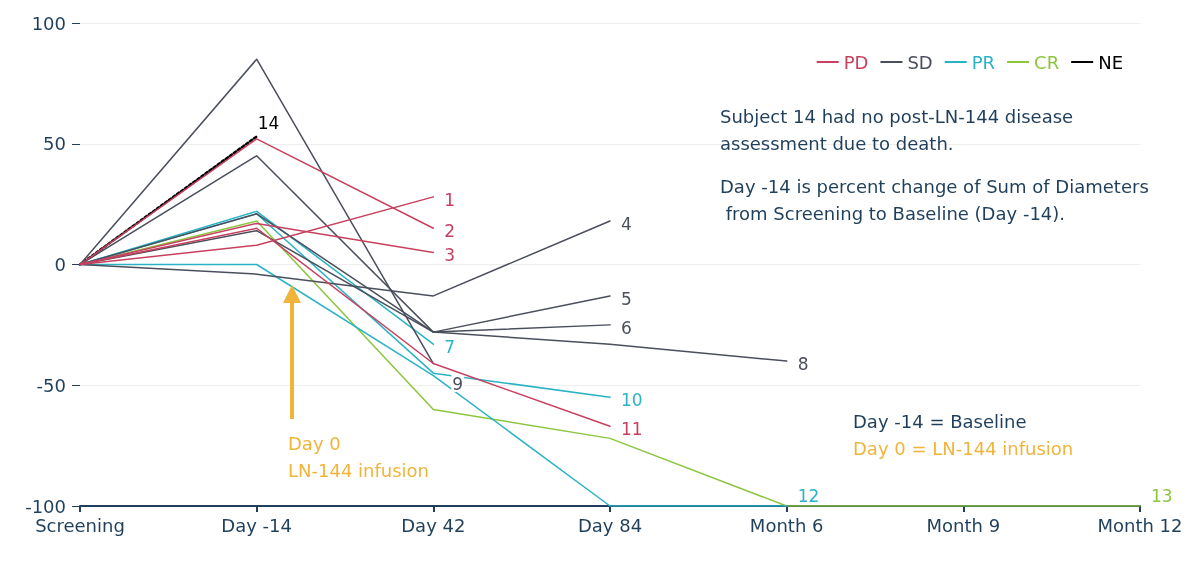 Image resolution: width=1196 pixels, height=563 pixels. Describe the element at coordinates (359, 470) in the screenshot. I see `annotation: LN-144 infusion` at that location.